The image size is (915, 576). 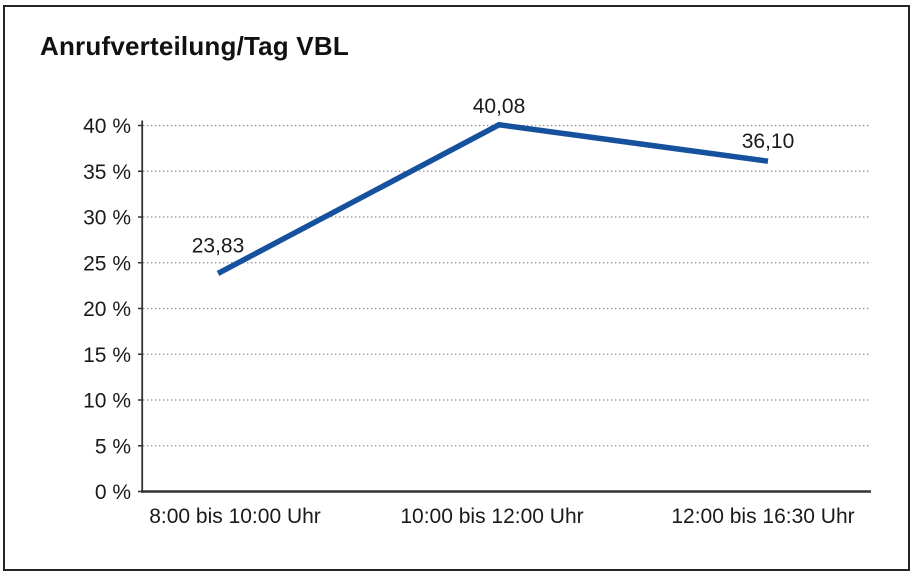 What do you see at coordinates (194, 46) in the screenshot?
I see `chart-title: Anrufverteilung/Tag VBL` at bounding box center [194, 46].